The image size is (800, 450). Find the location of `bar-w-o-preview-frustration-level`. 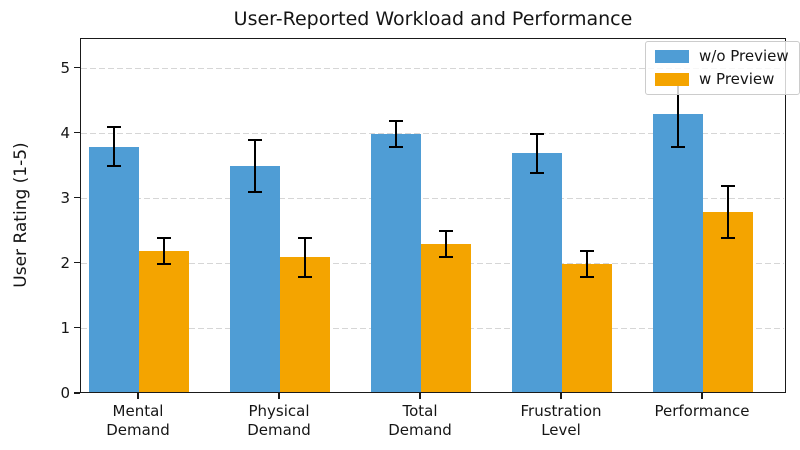

bar-w-o-preview-frustration-level is located at coordinates (537, 273).